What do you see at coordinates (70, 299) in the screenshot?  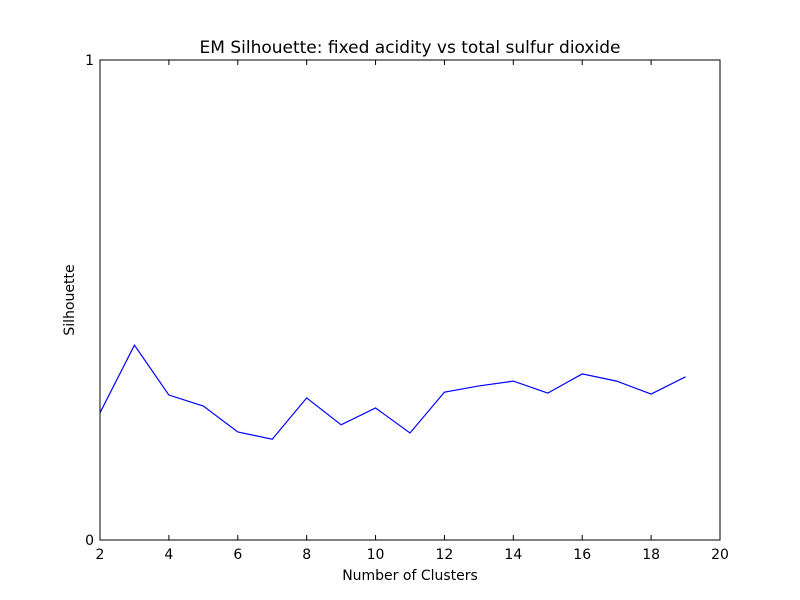 I see `y-axis-label: Silhouette` at bounding box center [70, 299].